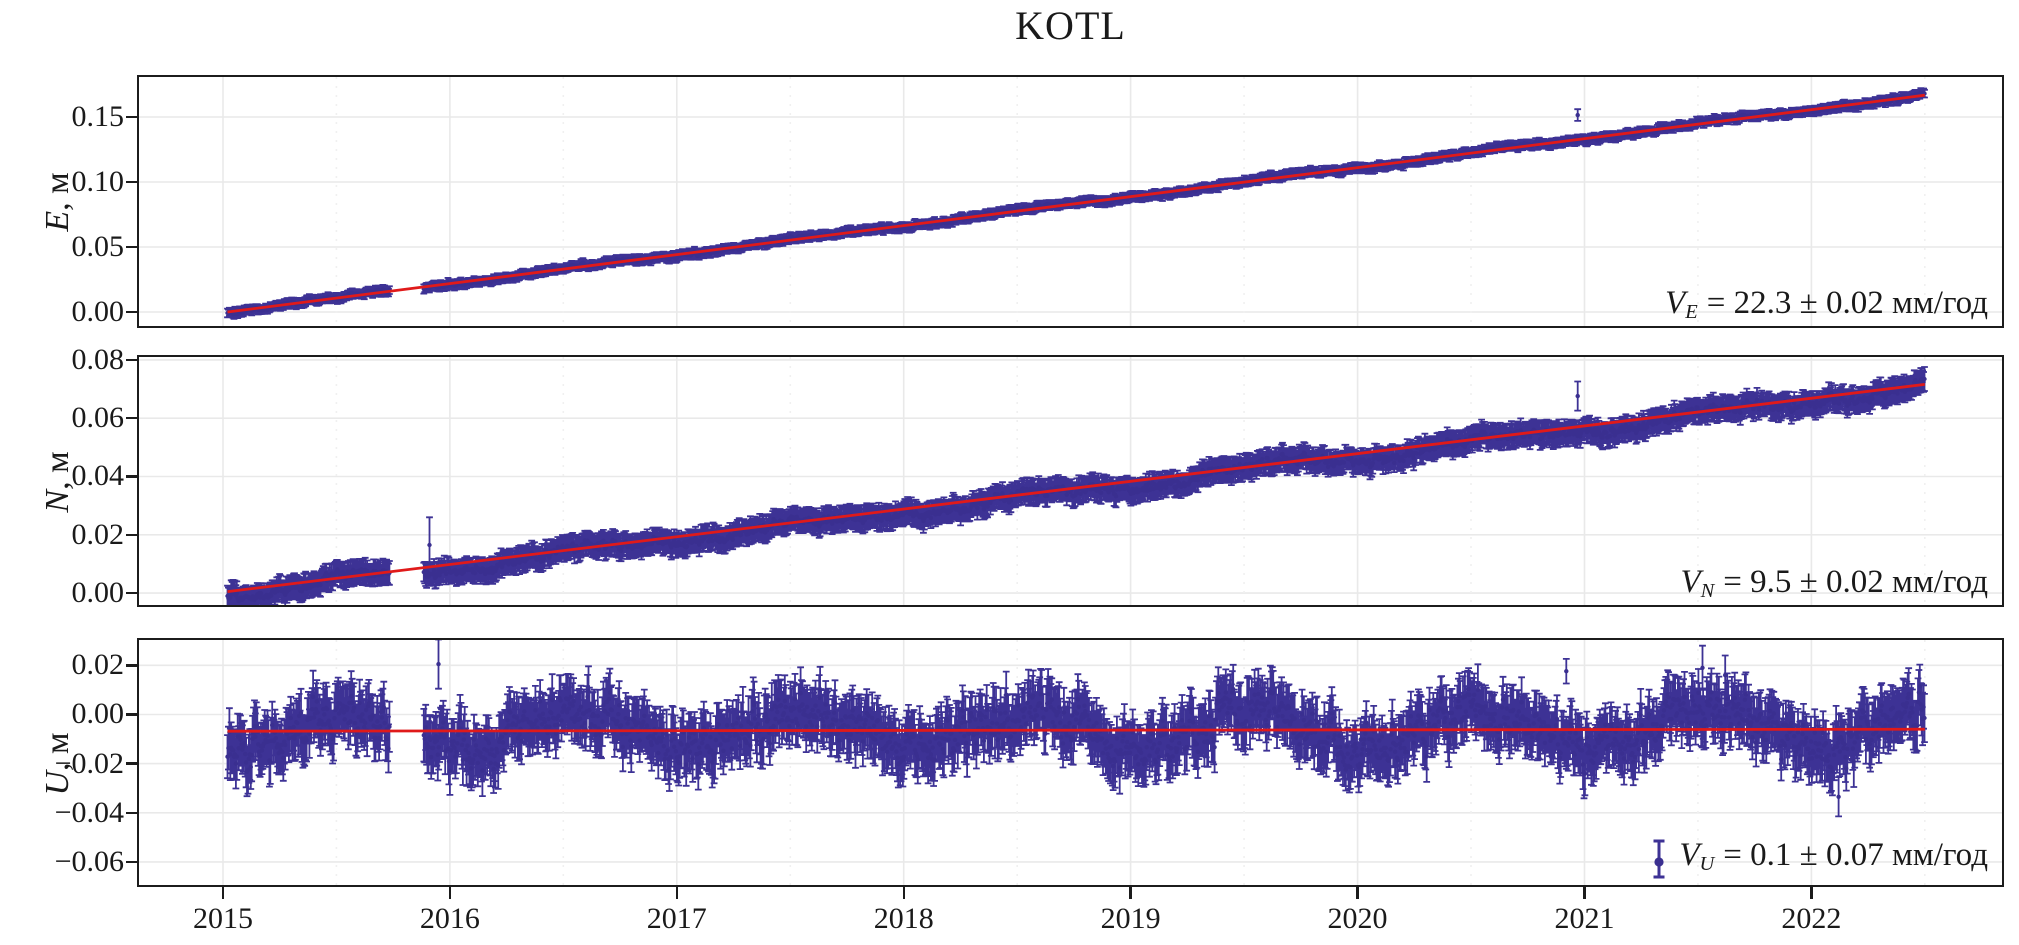  I want to click on y-tick-label-east: 0.10, so click(98, 181).